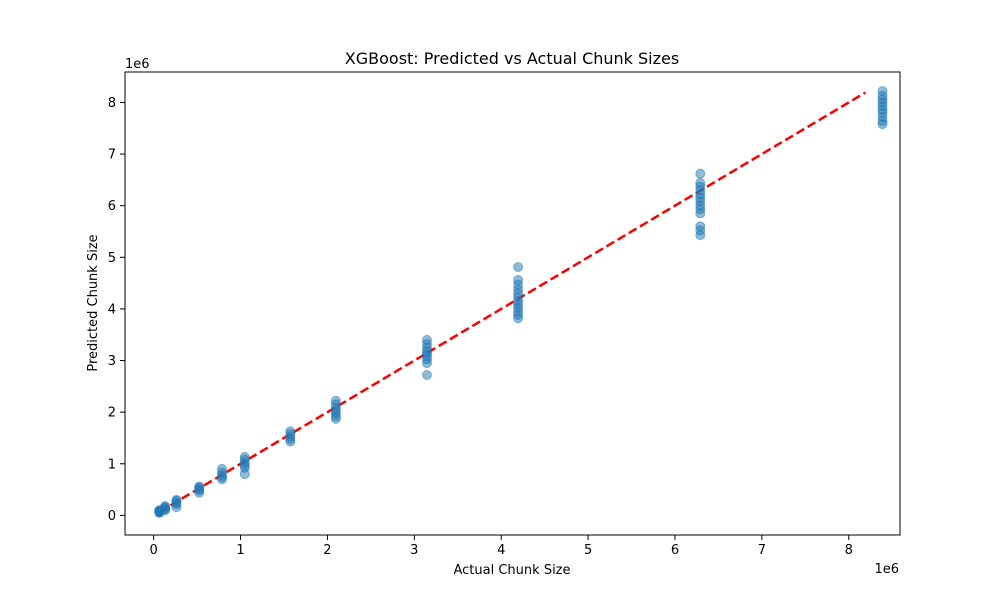 Image resolution: width=1000 pixels, height=600 pixels. What do you see at coordinates (154, 550) in the screenshot?
I see `x-tick-label: 0` at bounding box center [154, 550].